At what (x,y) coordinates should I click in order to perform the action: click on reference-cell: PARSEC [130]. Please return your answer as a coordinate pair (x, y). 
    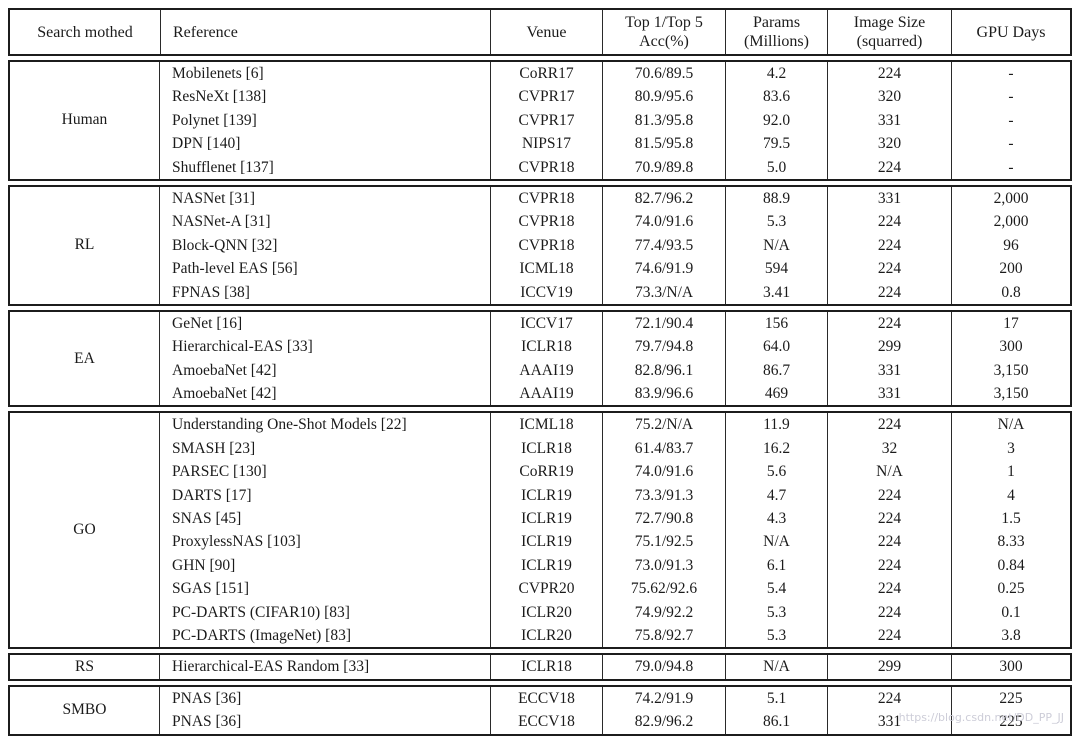
    Looking at the image, I should click on (219, 472).